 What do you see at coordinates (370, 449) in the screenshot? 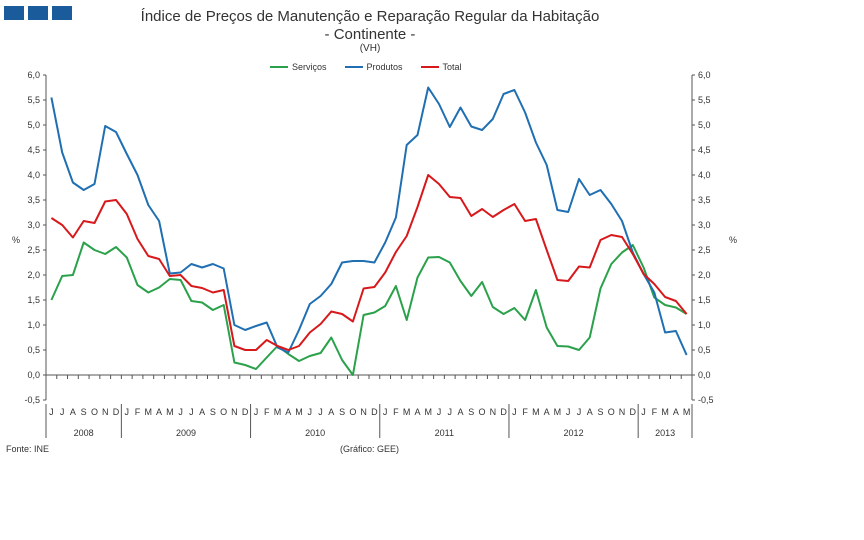
I see `chart-credit: (Gráfico: GEE)` at bounding box center [370, 449].